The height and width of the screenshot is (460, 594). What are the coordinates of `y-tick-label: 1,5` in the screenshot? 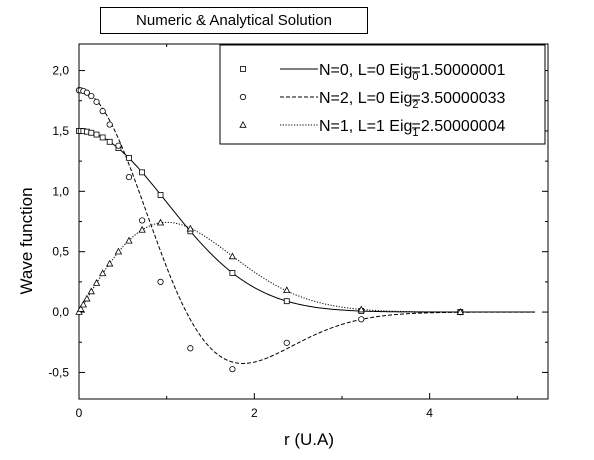 It's located at (60, 131).